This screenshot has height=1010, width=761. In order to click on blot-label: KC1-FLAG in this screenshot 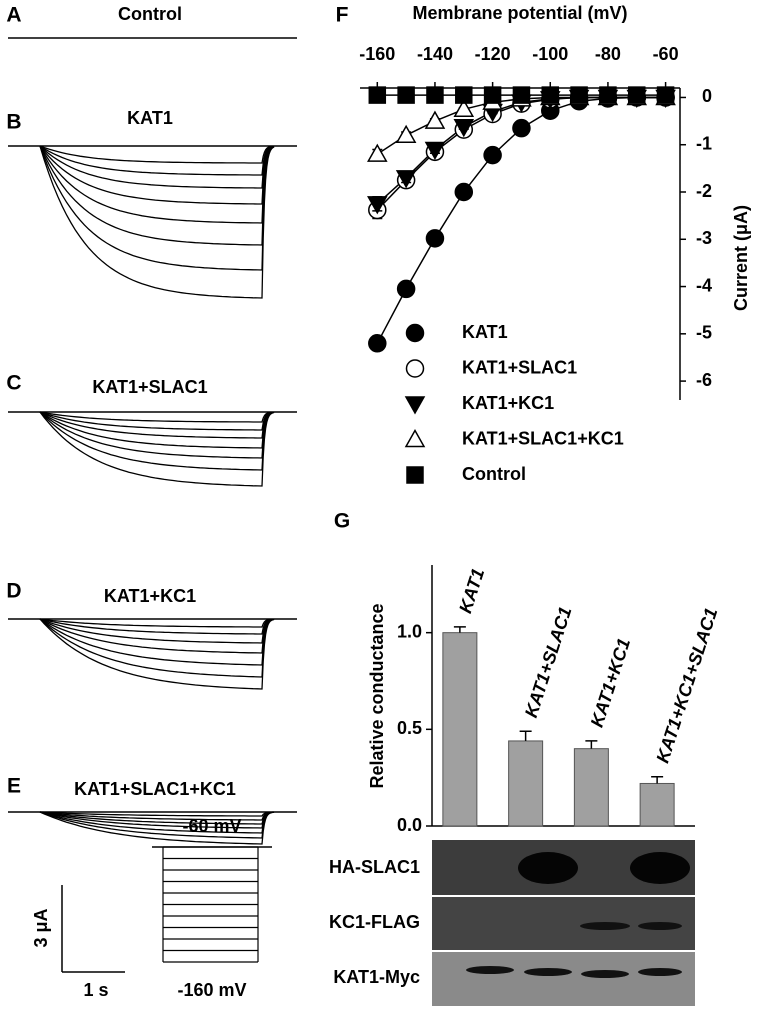, I will do `click(374, 922)`.